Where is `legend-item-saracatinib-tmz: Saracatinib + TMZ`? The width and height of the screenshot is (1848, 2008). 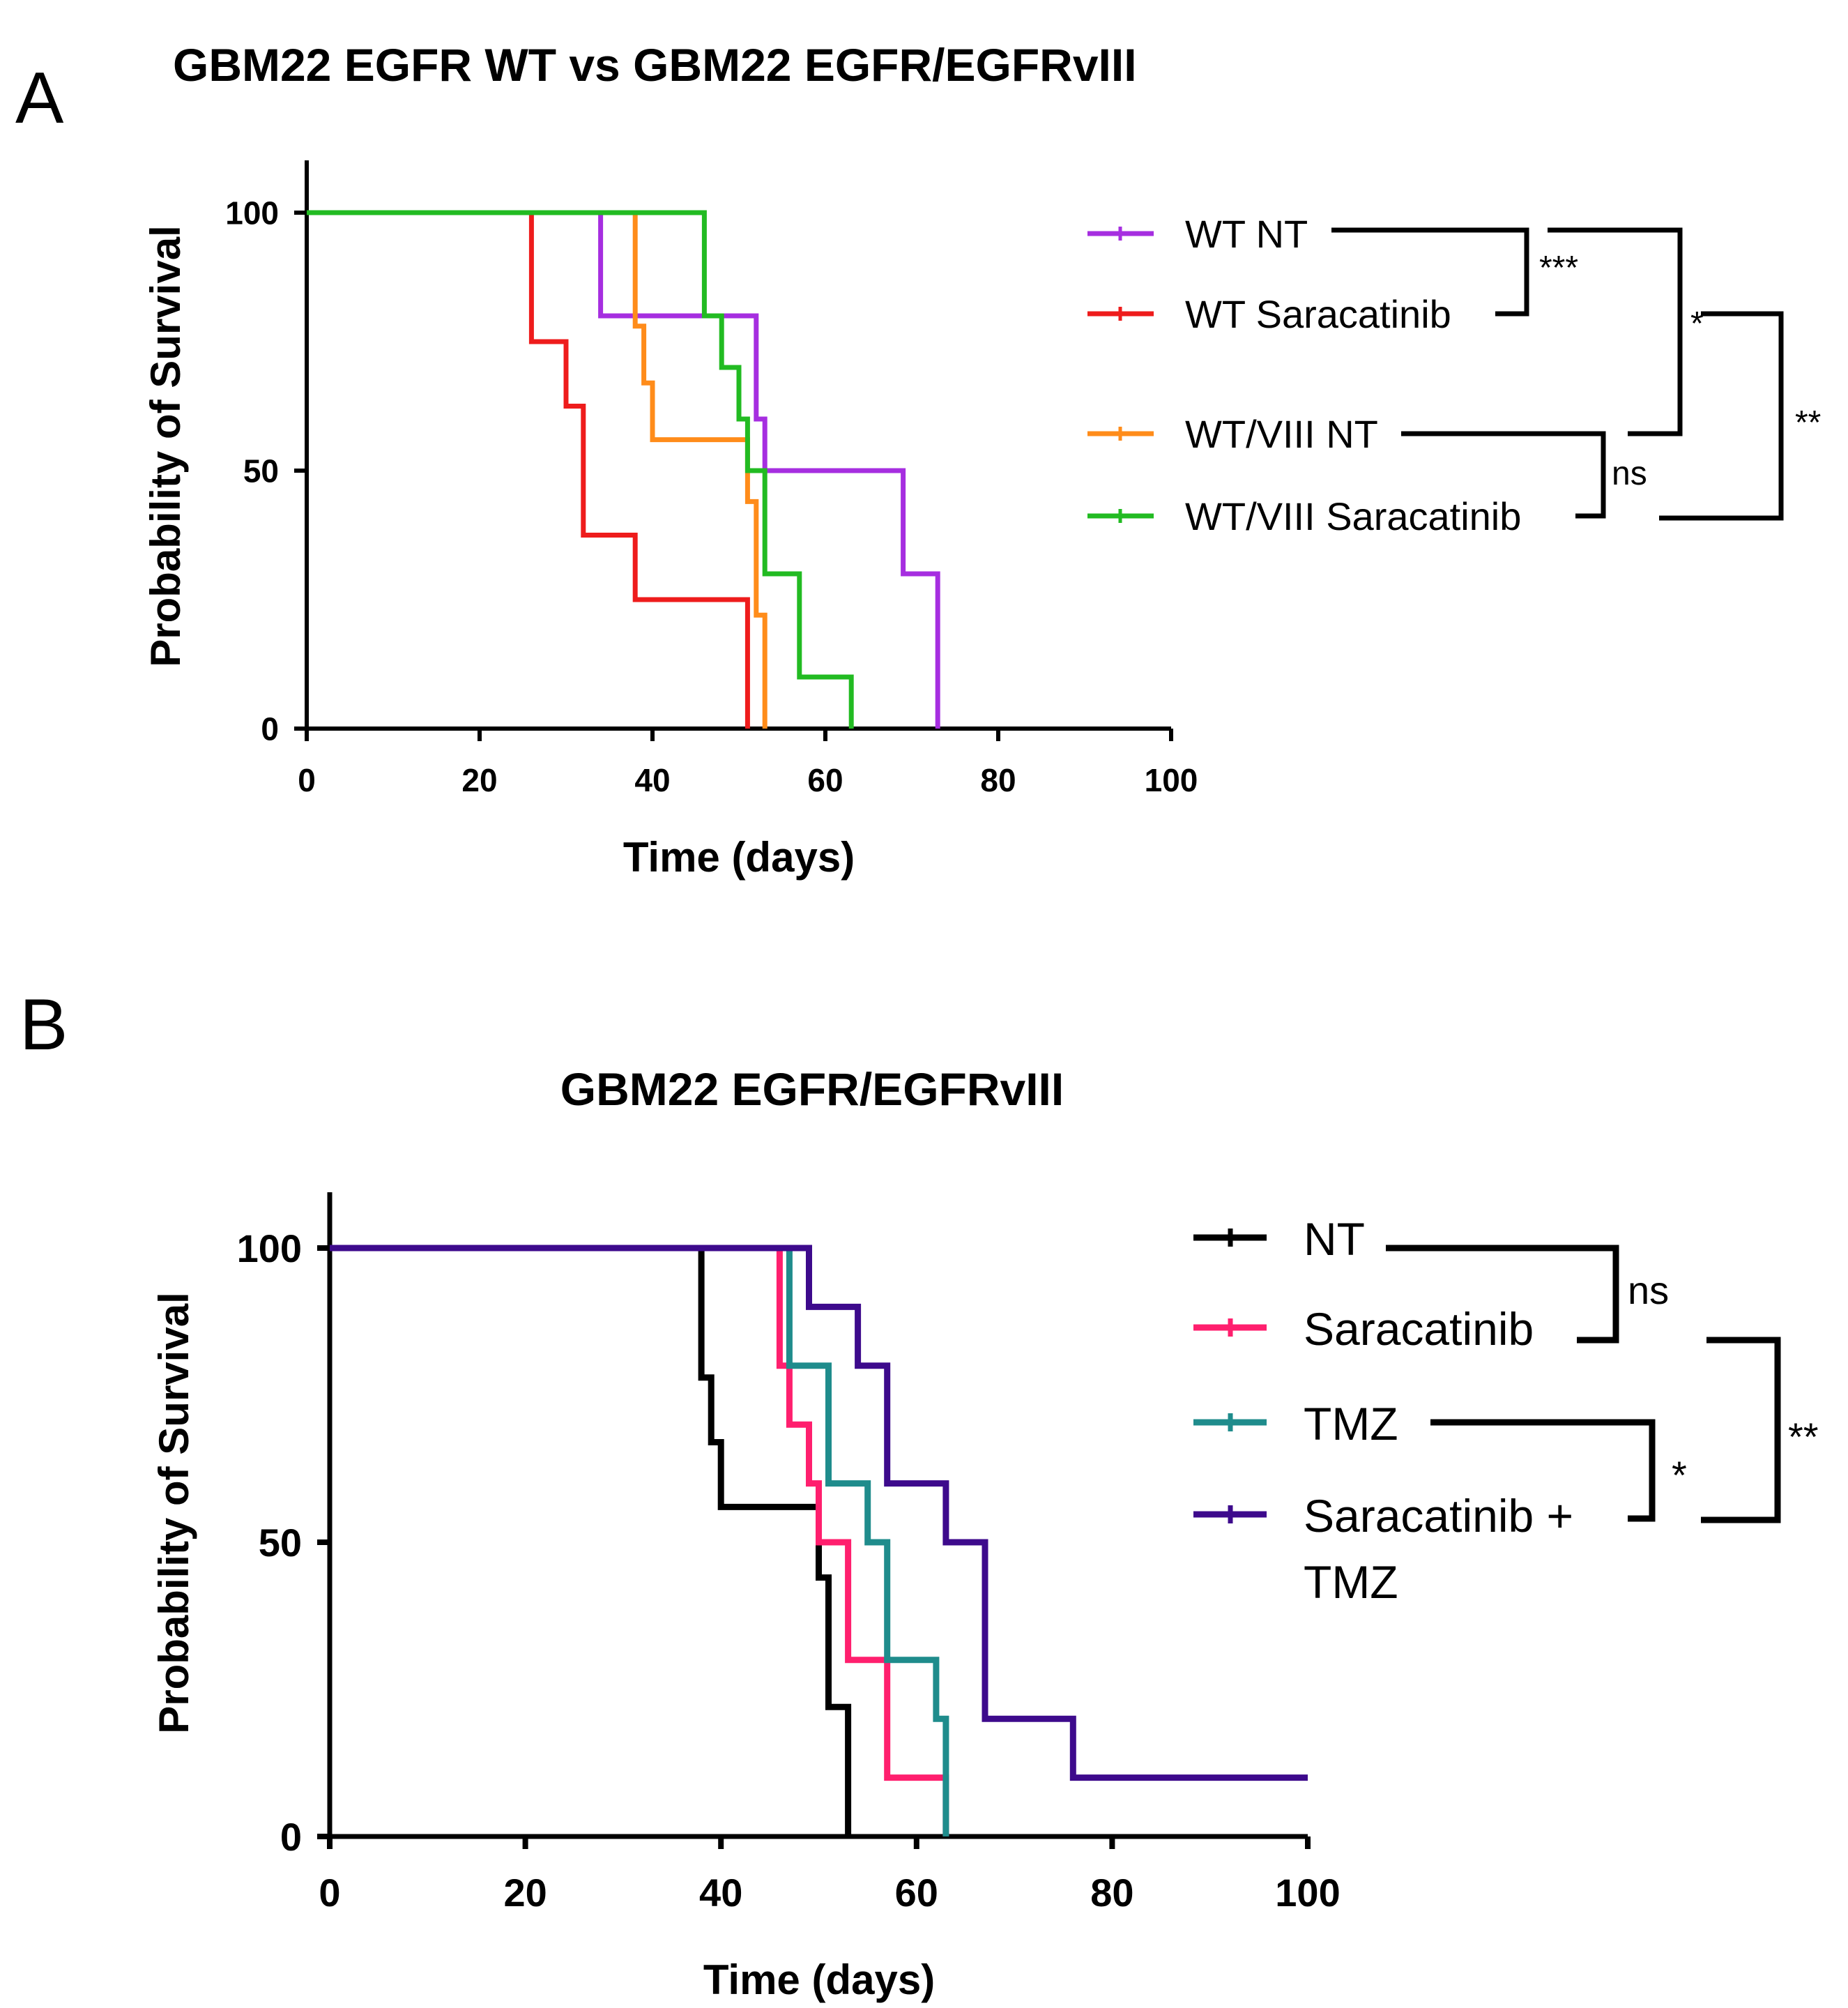
legend-item-saracatinib-tmz: Saracatinib + TMZ is located at coordinates (1383, 1549).